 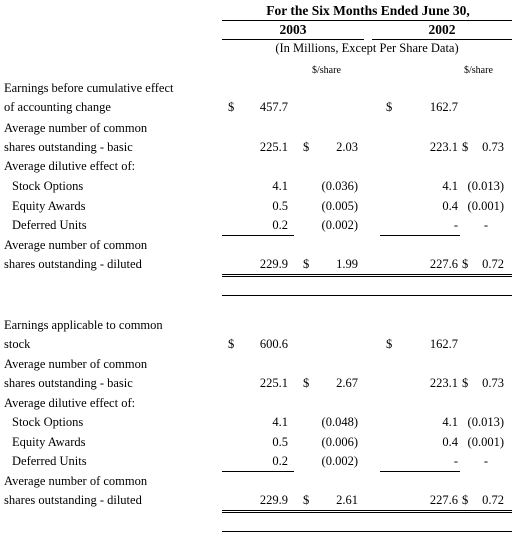 I want to click on per-share-2003: (0.005), so click(x=339, y=206).